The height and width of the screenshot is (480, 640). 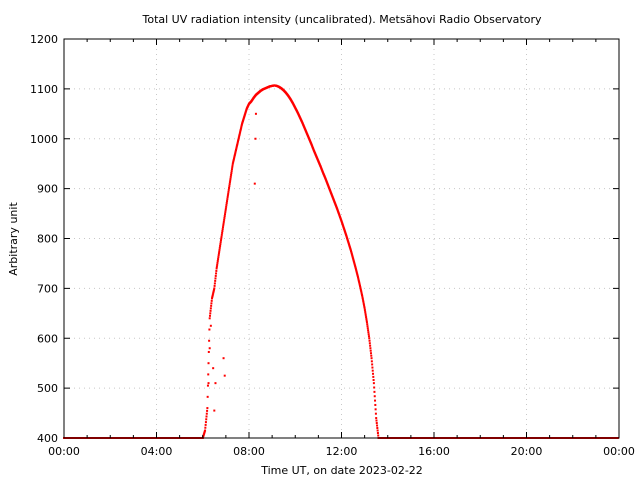 What do you see at coordinates (47, 388) in the screenshot?
I see `y-tick-label: 500` at bounding box center [47, 388].